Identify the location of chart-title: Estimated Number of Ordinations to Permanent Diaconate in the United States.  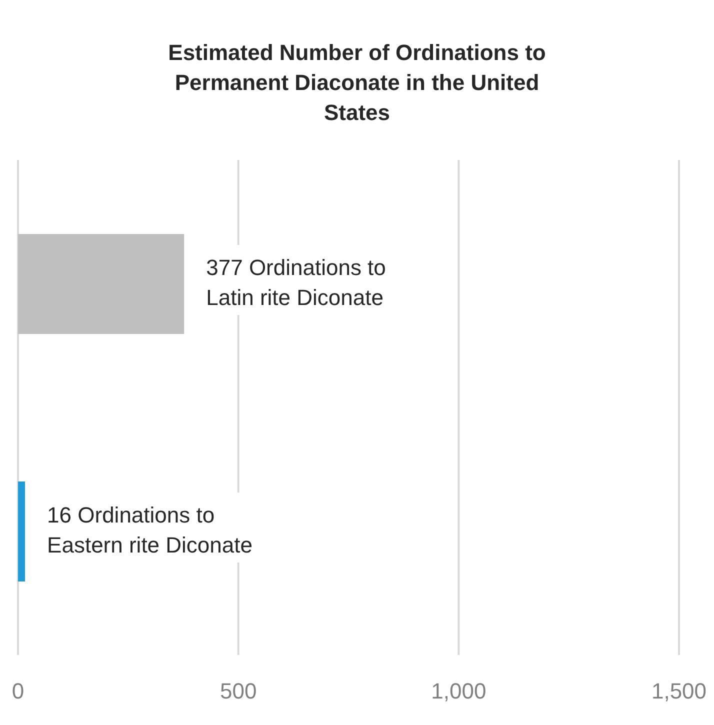
(357, 83).